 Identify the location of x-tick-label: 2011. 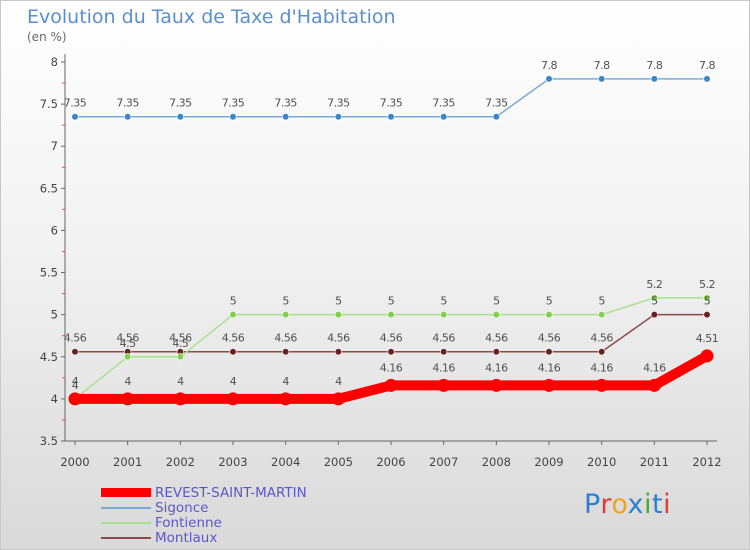
(654, 462).